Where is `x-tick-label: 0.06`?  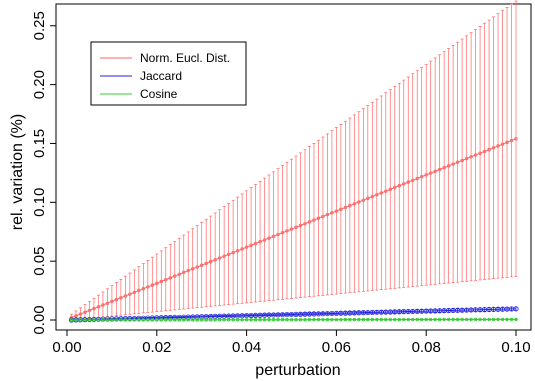
x-tick-label: 0.06 is located at coordinates (336, 347).